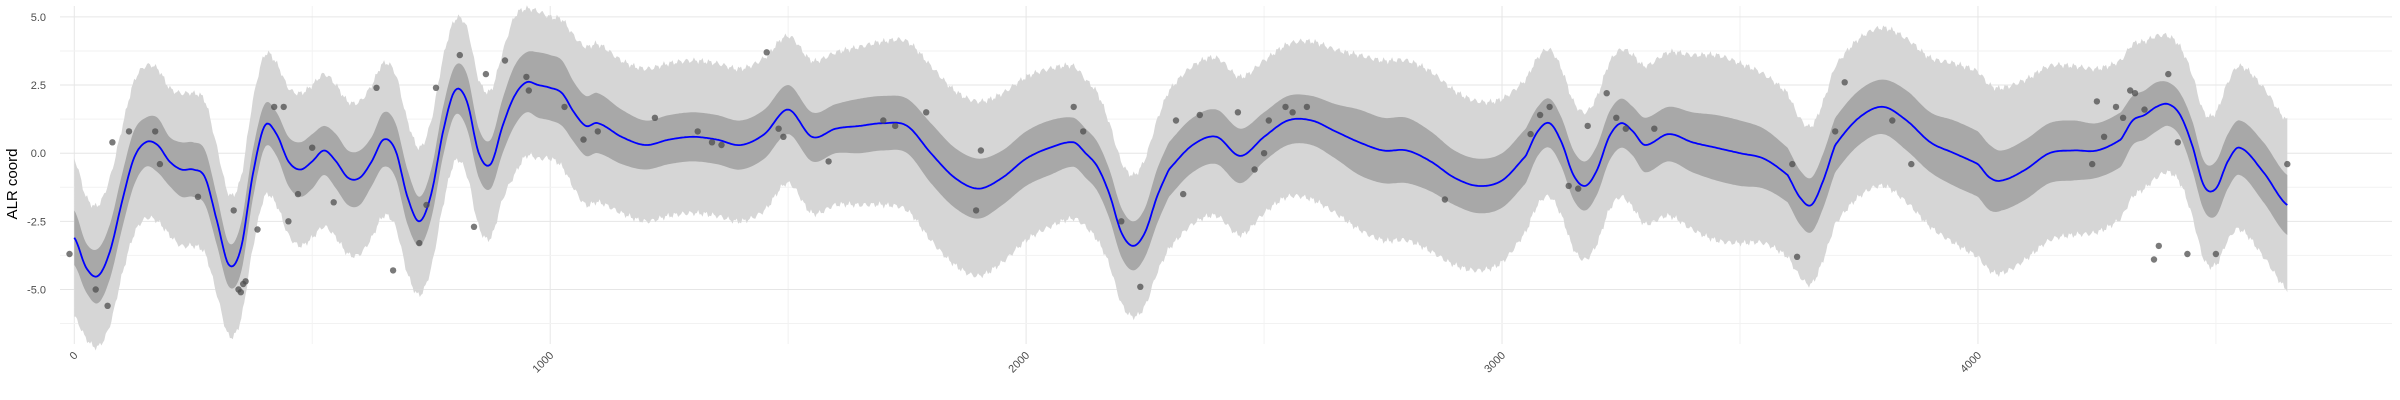 This screenshot has height=400, width=2400. Describe the element at coordinates (1971, 363) in the screenshot. I see `x-tick-label: 4000` at that location.